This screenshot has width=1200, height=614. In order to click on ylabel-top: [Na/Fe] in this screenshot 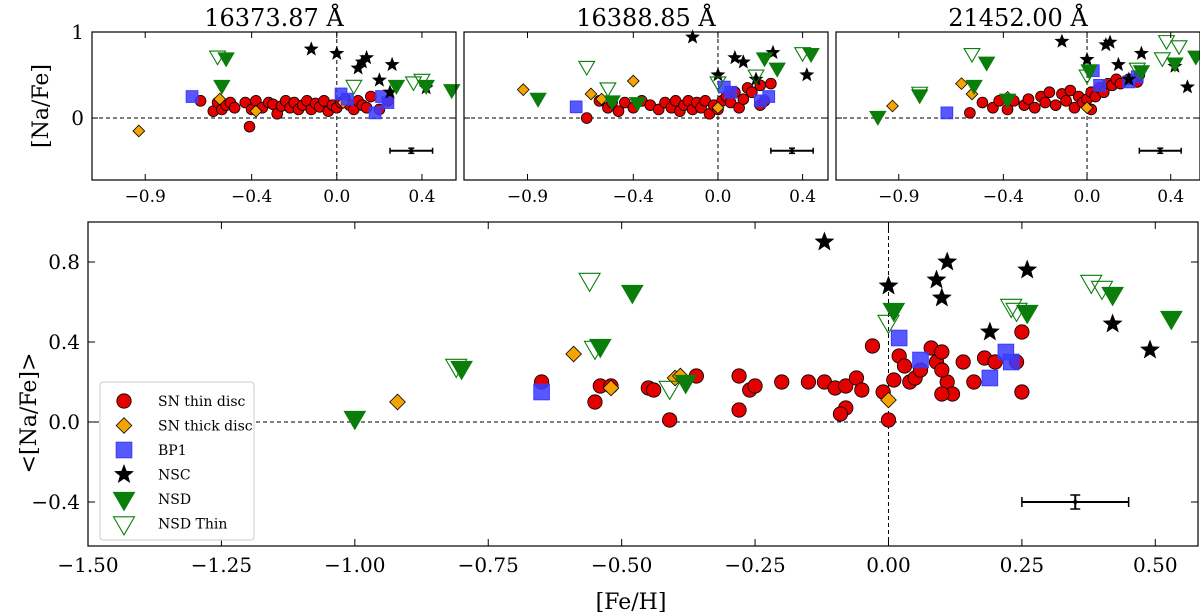, I will do `click(41, 106)`.